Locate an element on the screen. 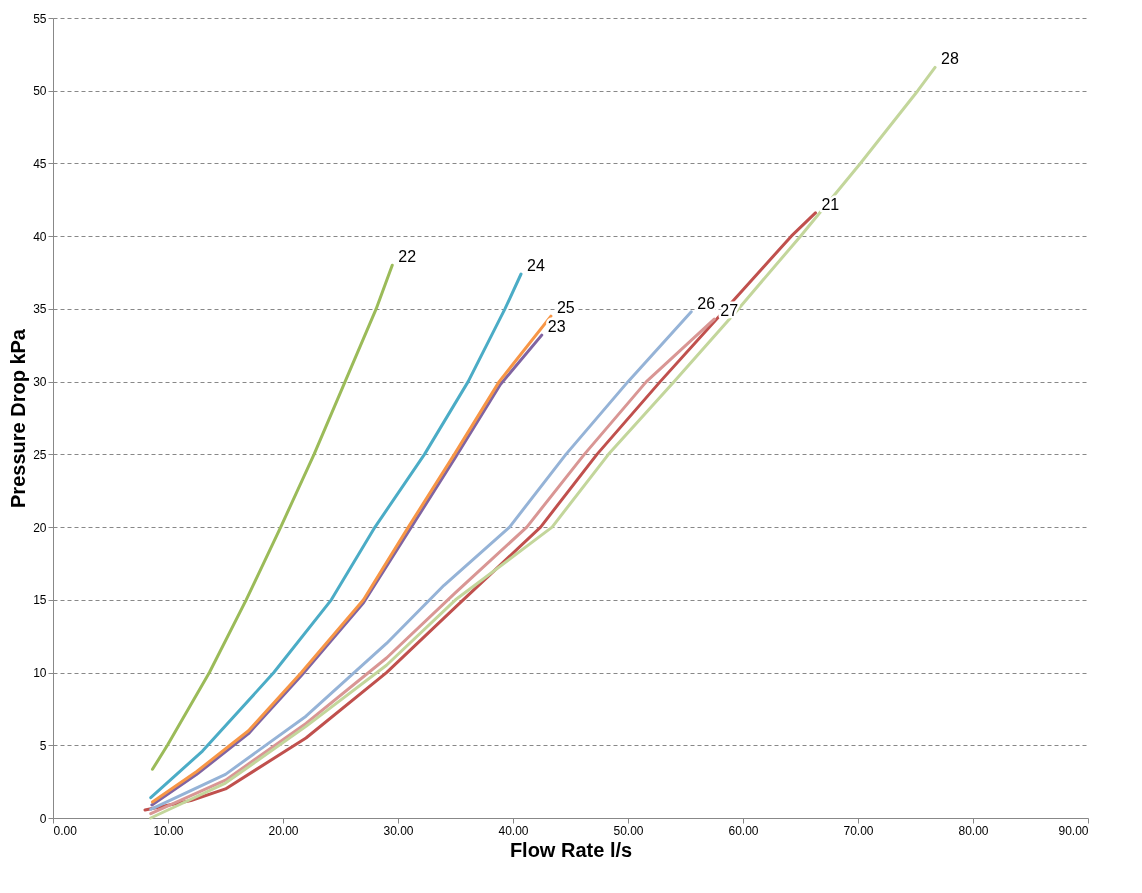  x-tick-label: 50.00 is located at coordinates (628, 830).